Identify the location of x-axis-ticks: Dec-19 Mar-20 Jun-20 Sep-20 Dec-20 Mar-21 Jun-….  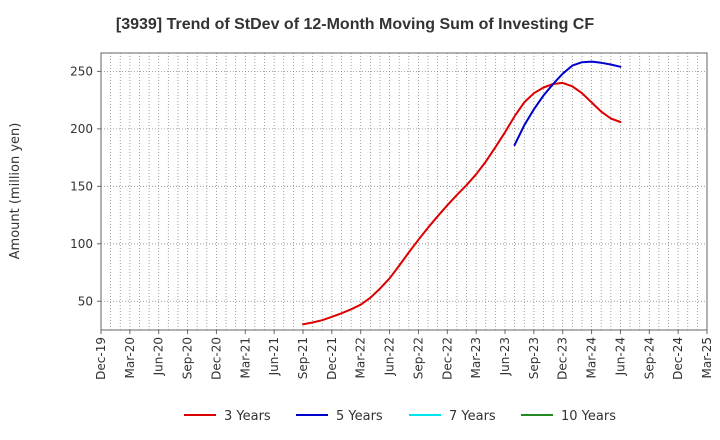
(404, 355).